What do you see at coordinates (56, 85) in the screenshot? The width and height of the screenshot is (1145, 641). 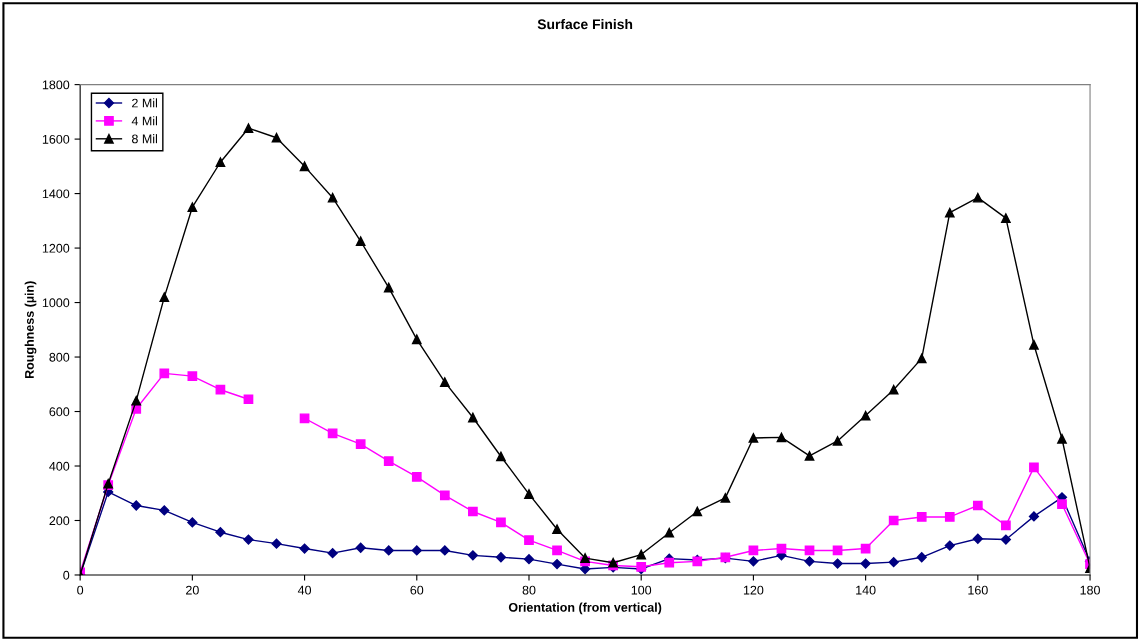 I see `y-tick-label: 1800` at bounding box center [56, 85].